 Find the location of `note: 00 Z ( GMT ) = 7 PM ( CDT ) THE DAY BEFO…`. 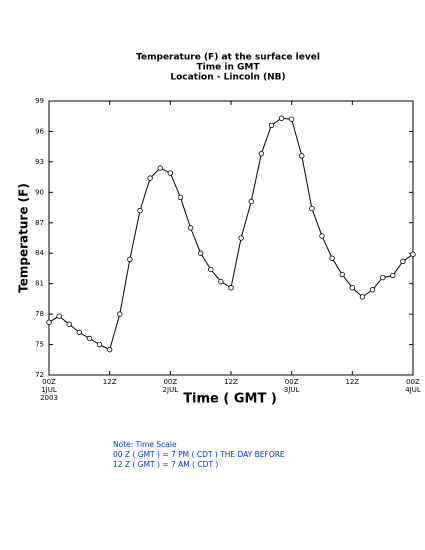

note: 00 Z ( GMT ) = 7 PM ( CDT ) THE DAY BEFO… is located at coordinates (199, 454).